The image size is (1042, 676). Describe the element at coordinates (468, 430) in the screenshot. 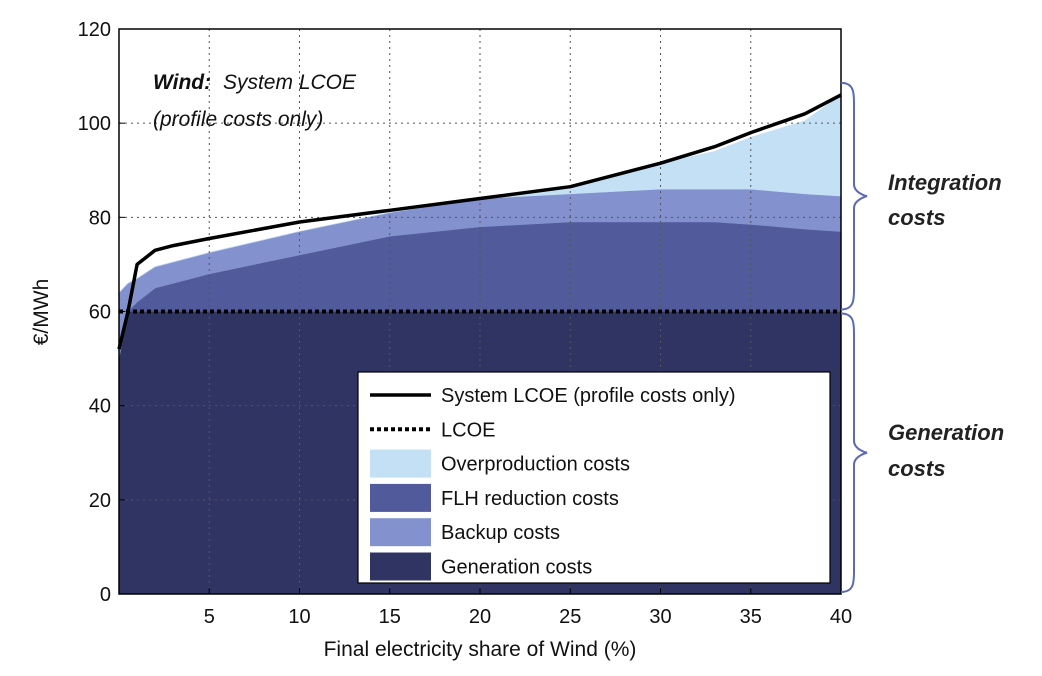

I see `legend-label-lcoe: LCOE` at that location.